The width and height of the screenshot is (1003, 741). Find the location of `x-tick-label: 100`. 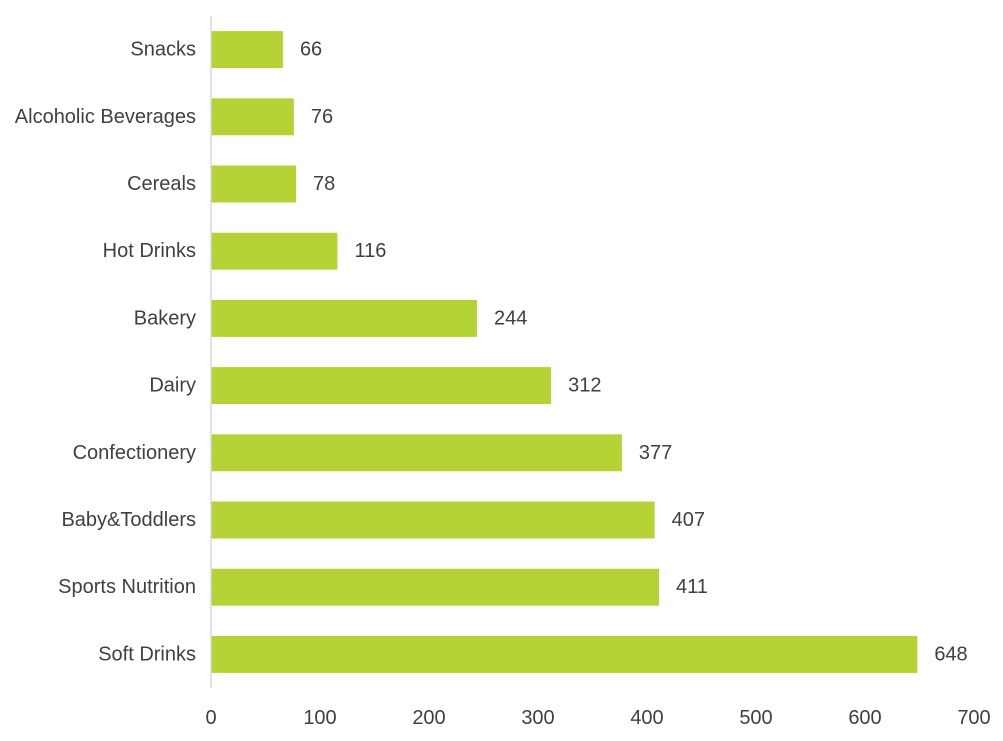

x-tick-label: 100 is located at coordinates (319, 718).